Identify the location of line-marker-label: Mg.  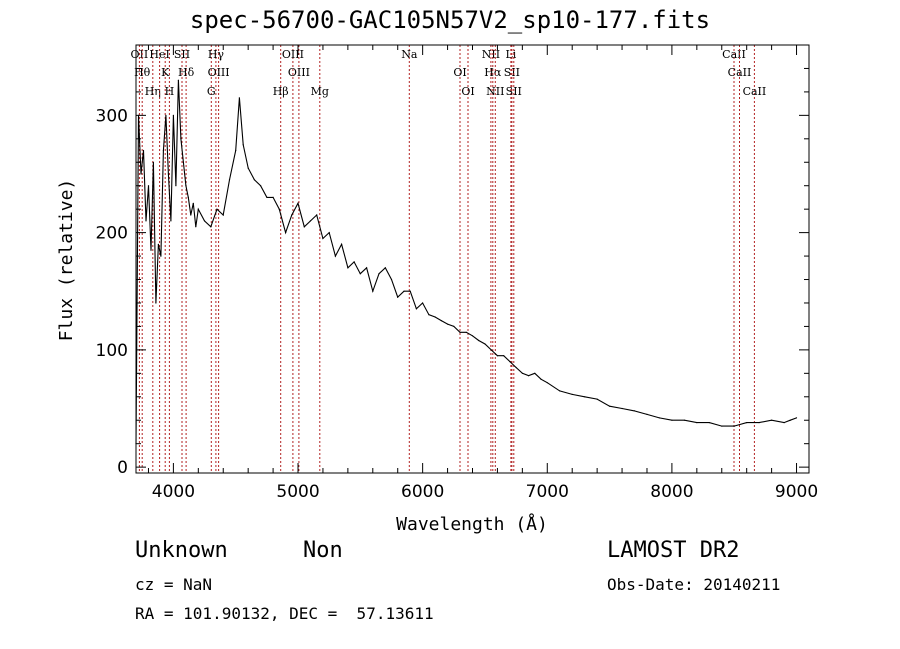
(320, 91).